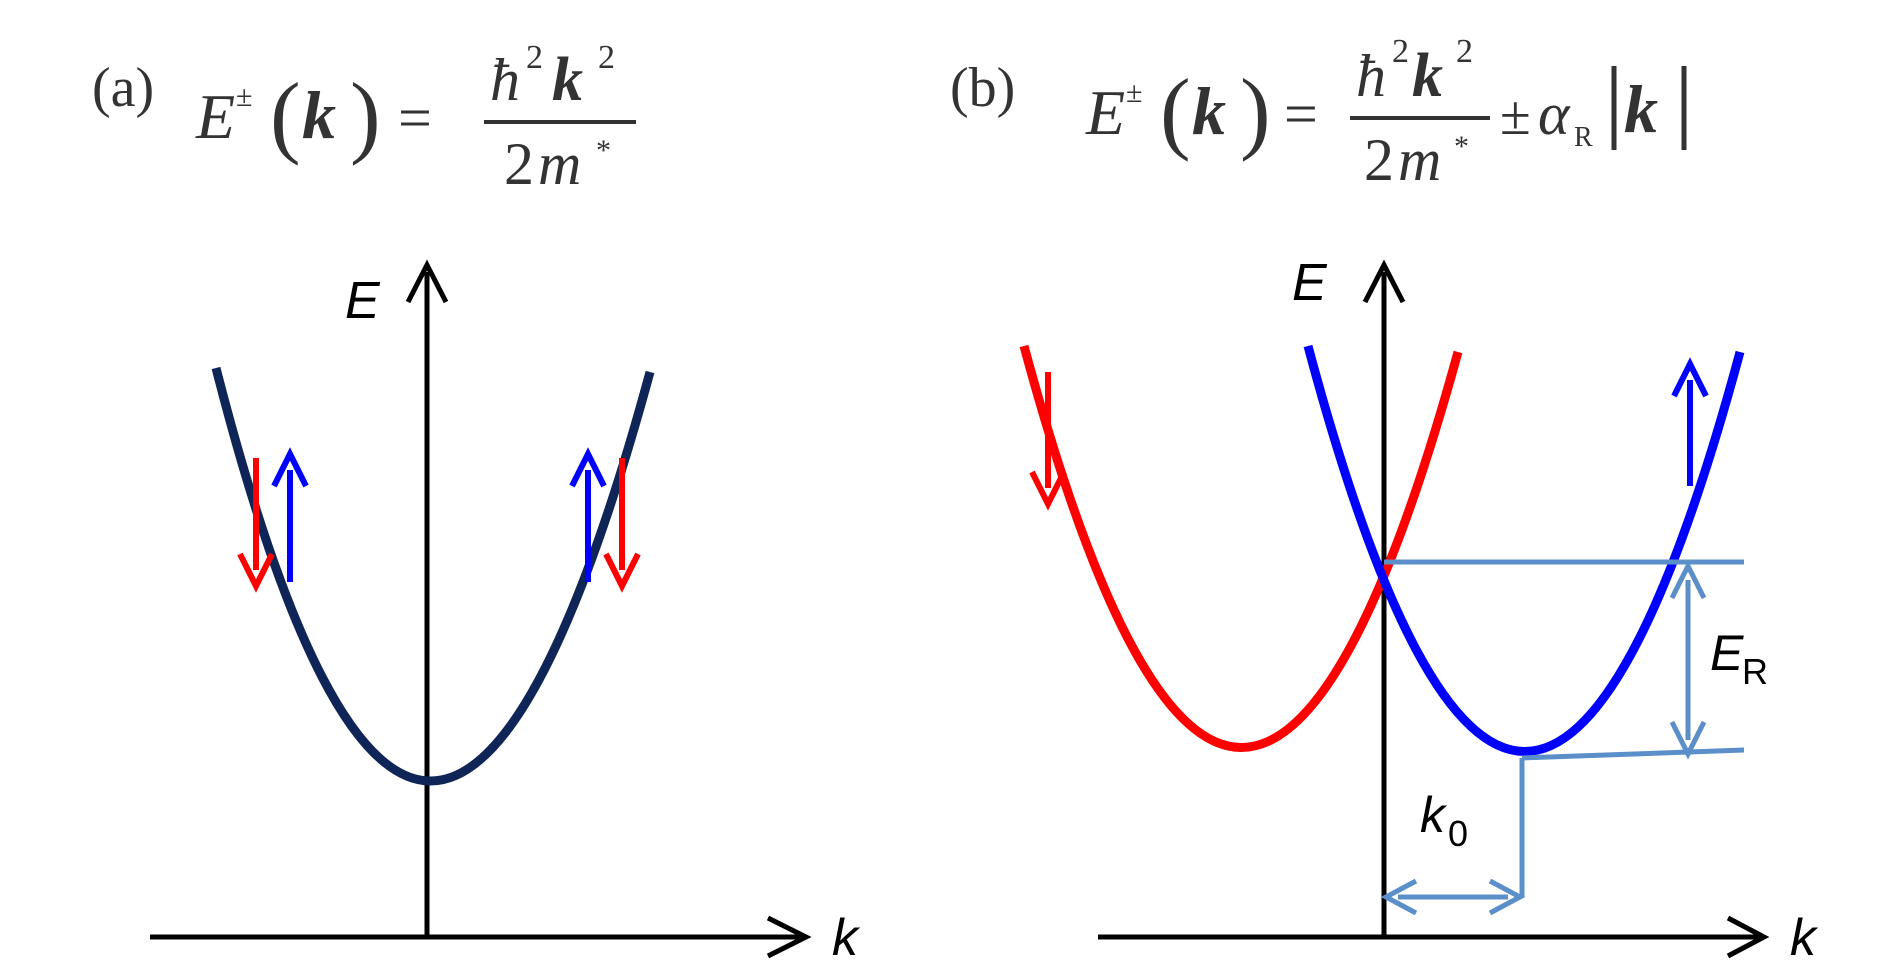  I want to click on k0-label-sub: 0, so click(1458, 833).